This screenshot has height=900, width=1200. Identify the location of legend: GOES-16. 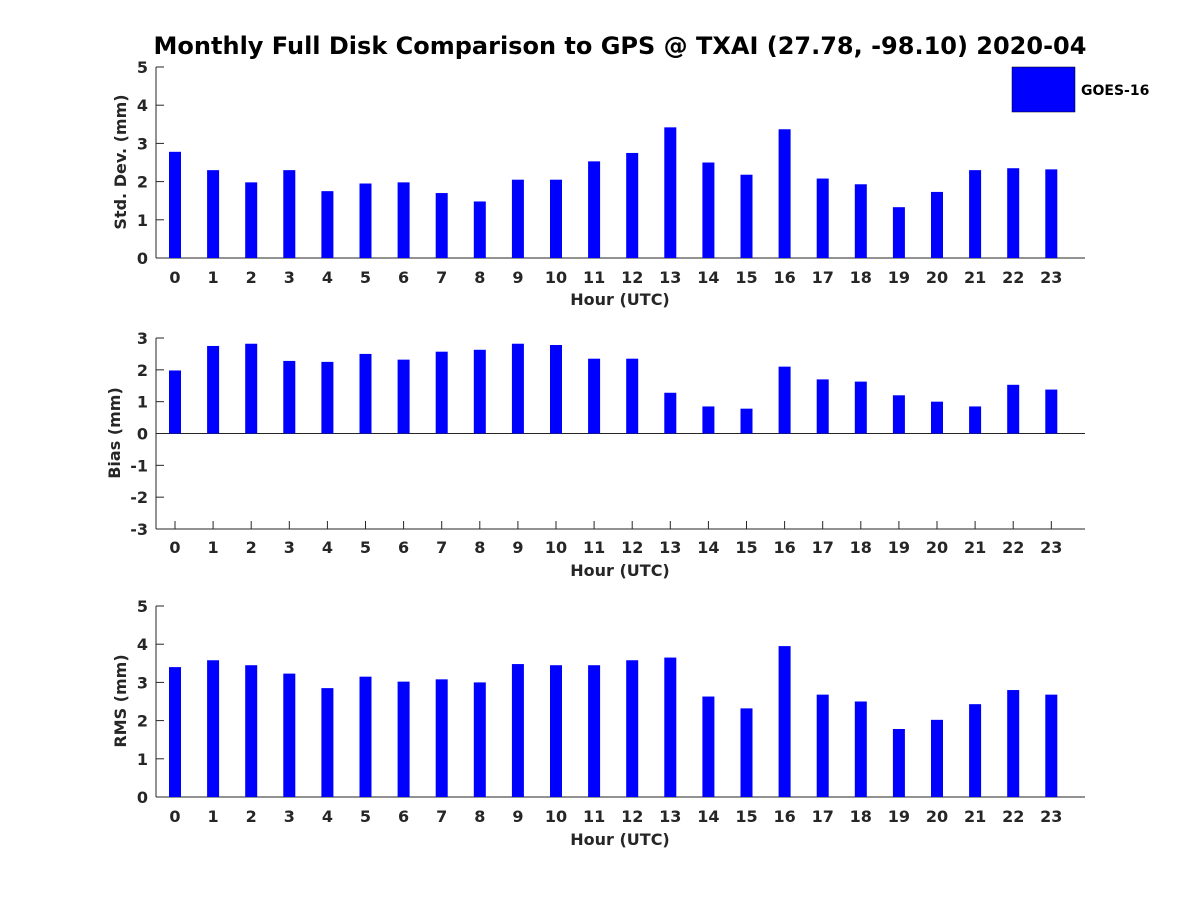
(1080, 89).